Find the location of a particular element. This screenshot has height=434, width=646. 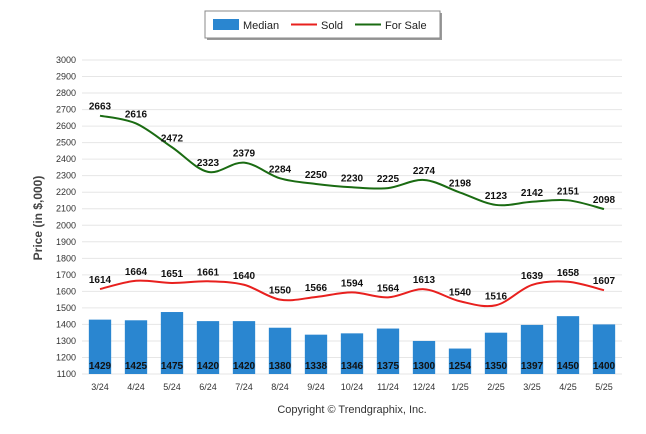

x-tick-label: 7/24 is located at coordinates (244, 387).